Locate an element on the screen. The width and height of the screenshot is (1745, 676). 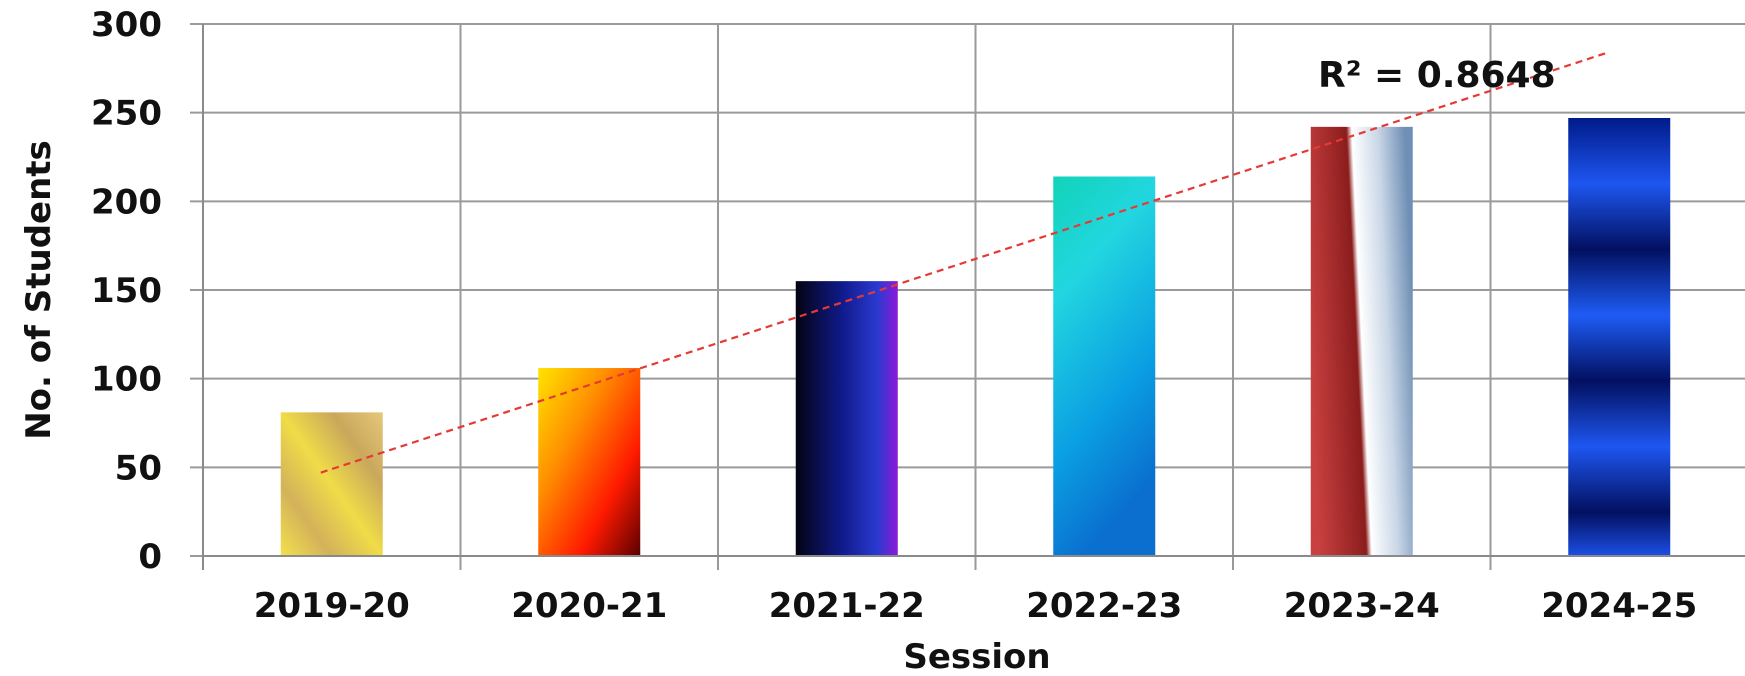
x-tick-label: 2021-22 is located at coordinates (847, 606).